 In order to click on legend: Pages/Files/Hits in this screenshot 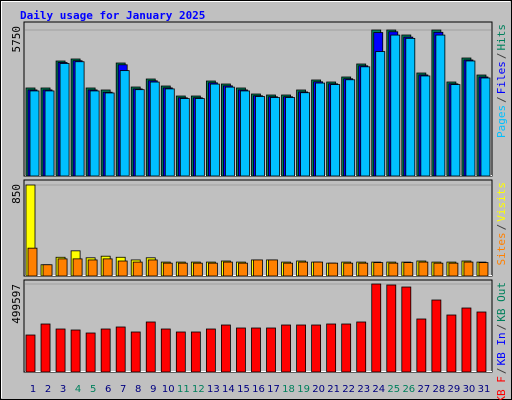, I will do `click(501, 81)`.